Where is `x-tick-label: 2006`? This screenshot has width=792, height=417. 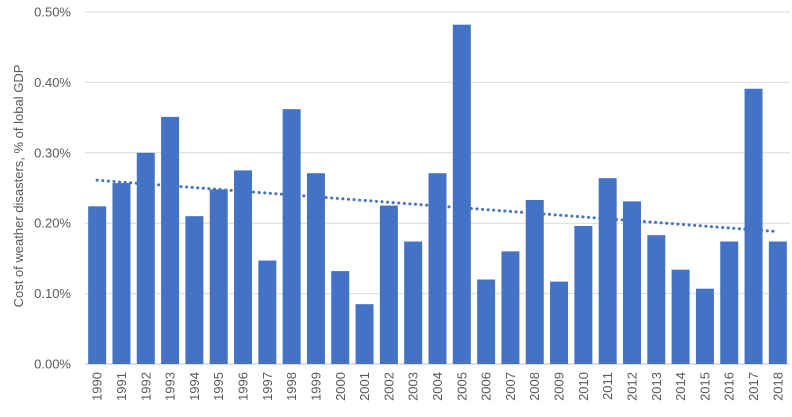 x-tick-label: 2006 is located at coordinates (486, 386).